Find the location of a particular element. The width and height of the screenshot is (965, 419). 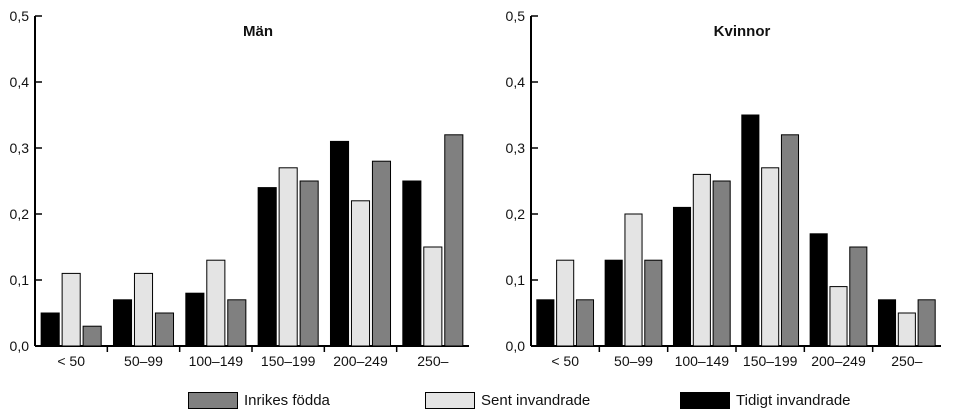

legend-swatch-inrikes is located at coordinates (213, 400).